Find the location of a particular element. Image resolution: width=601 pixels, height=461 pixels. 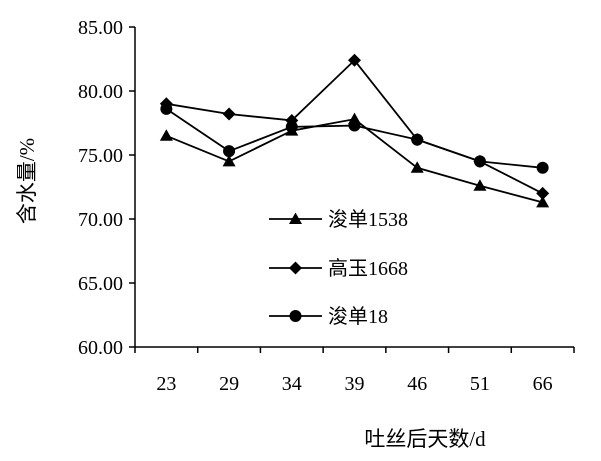

x-axis-ticks: 23 29 34 39 46 51 66 is located at coordinates (354, 371).